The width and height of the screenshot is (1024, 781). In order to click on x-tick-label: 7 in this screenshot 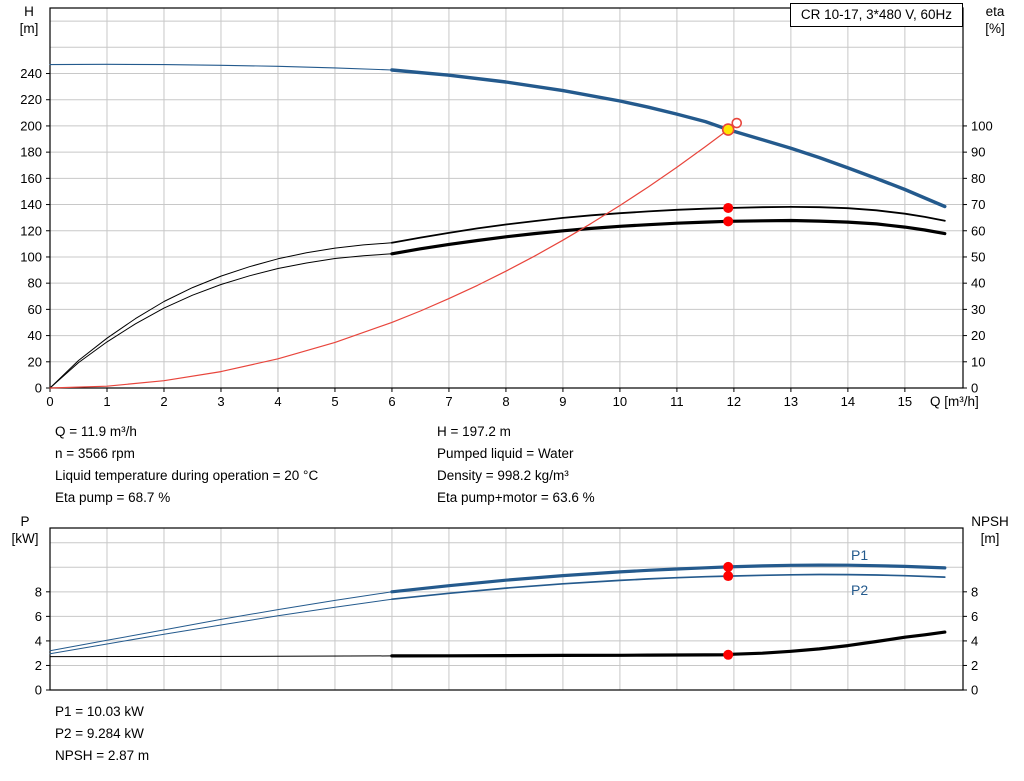, I will do `click(448, 401)`.